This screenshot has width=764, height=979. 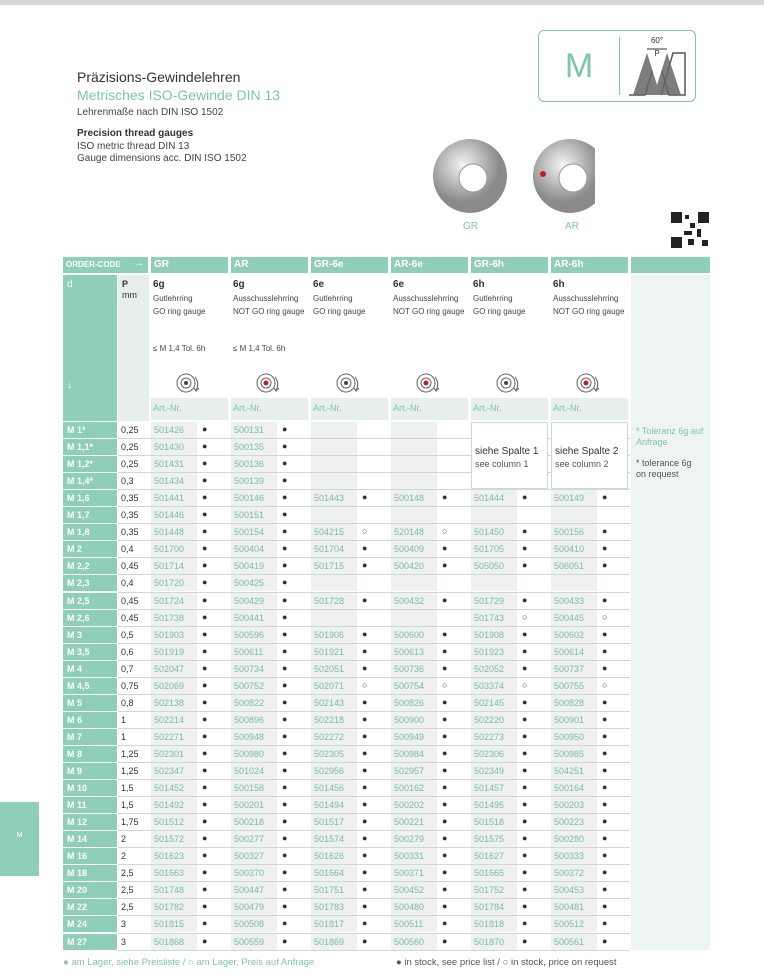 I want to click on article-number: 501663, so click(x=169, y=873).